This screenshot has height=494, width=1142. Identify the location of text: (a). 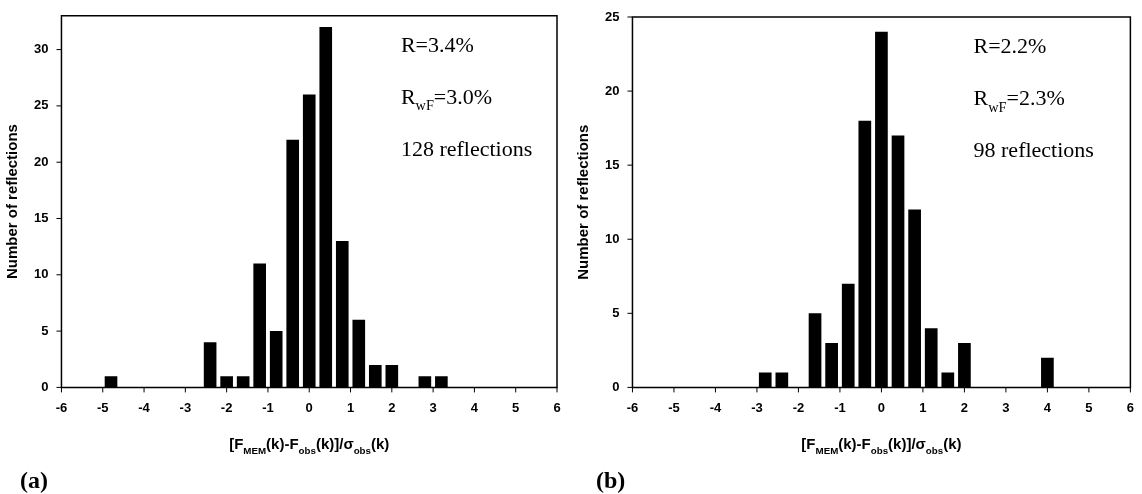
(34, 480).